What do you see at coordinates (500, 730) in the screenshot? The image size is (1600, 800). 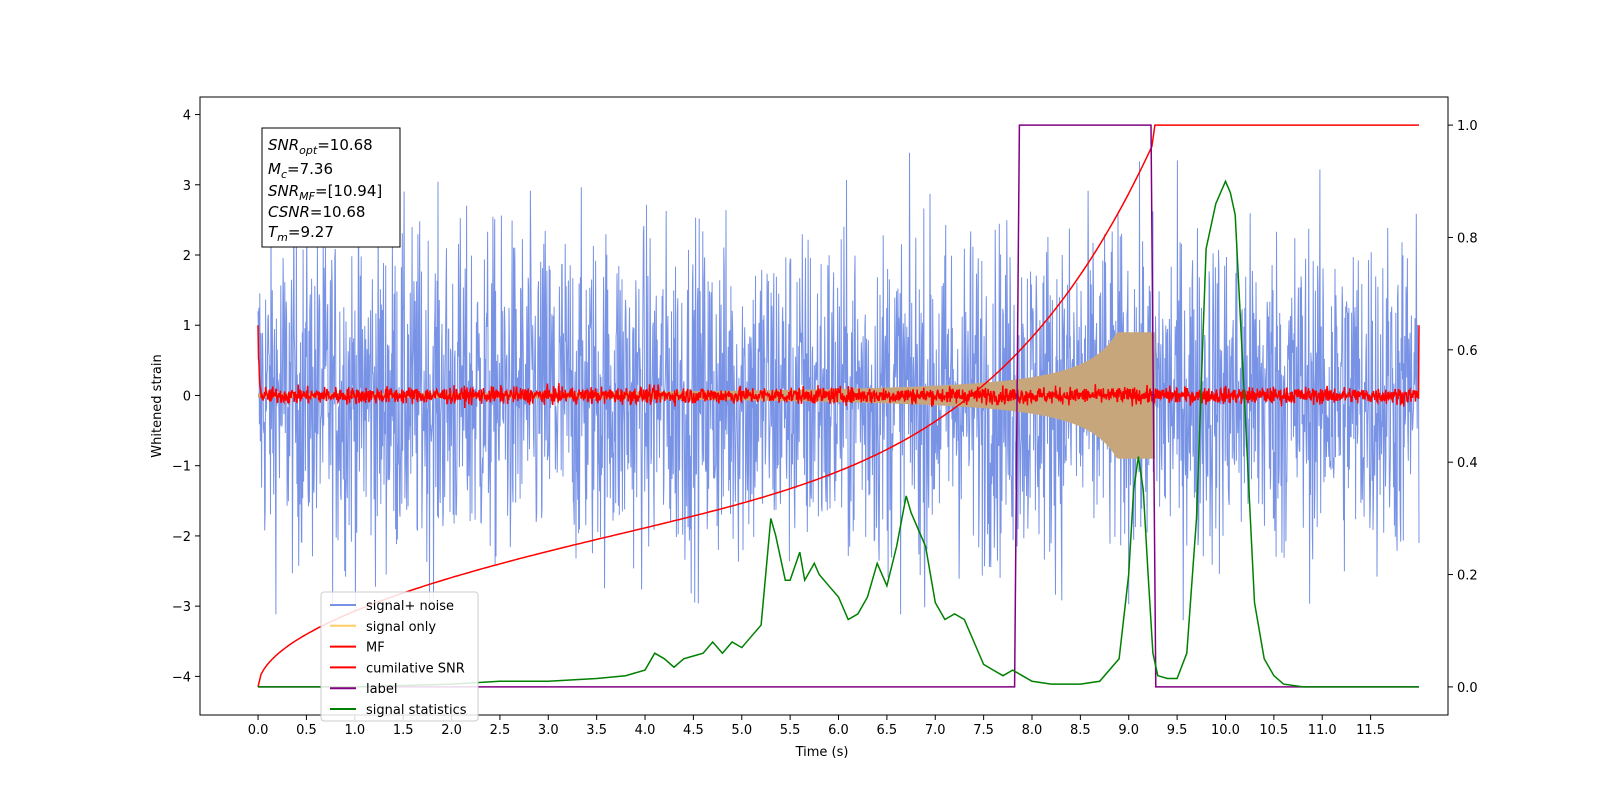 I see `x-tick-label: 2.5` at bounding box center [500, 730].